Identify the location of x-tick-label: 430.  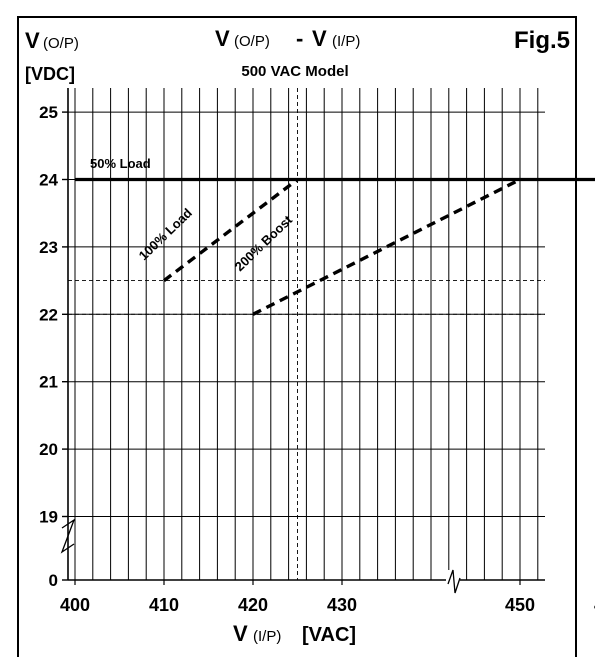
(342, 605).